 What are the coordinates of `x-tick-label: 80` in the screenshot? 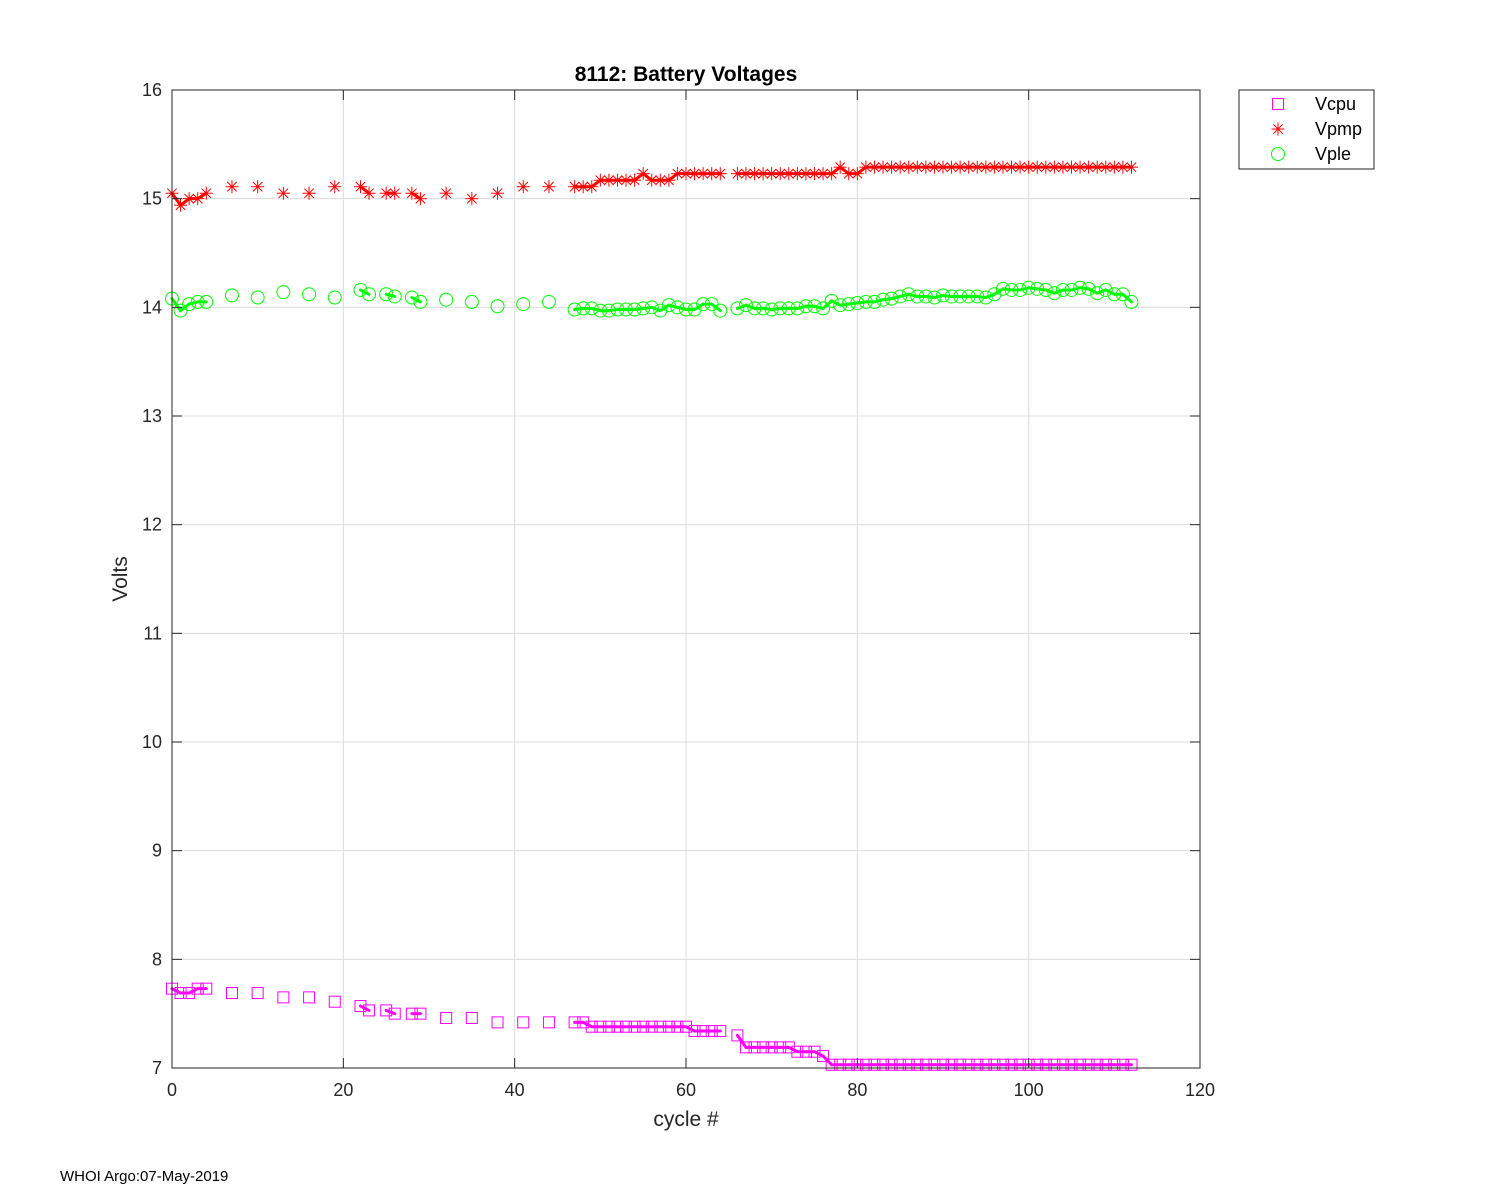 It's located at (857, 1090).